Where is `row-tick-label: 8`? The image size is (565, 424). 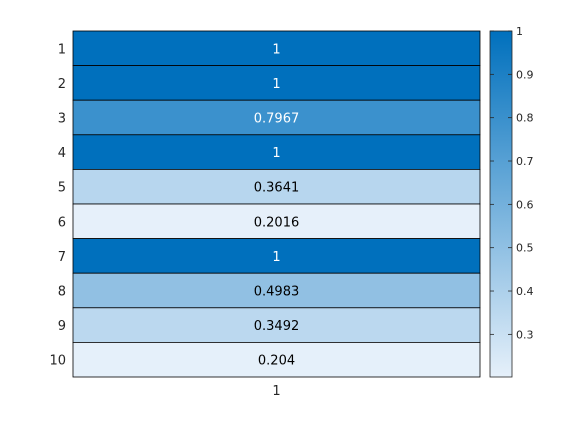 row-tick-label: 8 is located at coordinates (62, 292).